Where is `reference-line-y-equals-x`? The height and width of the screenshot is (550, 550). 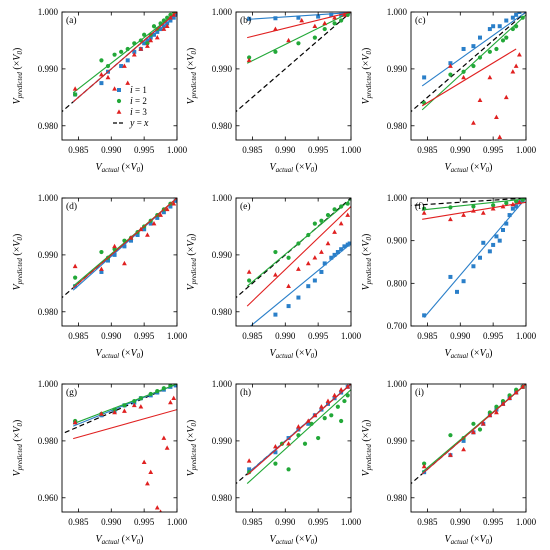
reference-line-y-equals-x is located at coordinates (468, 62).